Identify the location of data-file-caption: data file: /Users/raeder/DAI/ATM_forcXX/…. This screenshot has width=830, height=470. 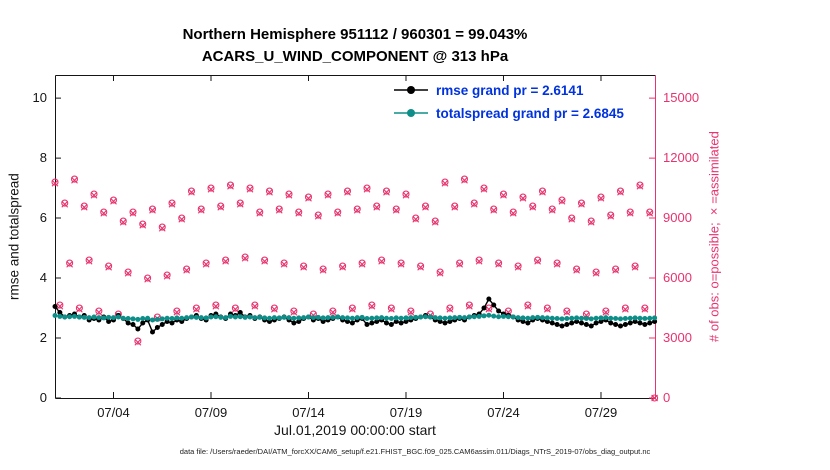
(415, 451).